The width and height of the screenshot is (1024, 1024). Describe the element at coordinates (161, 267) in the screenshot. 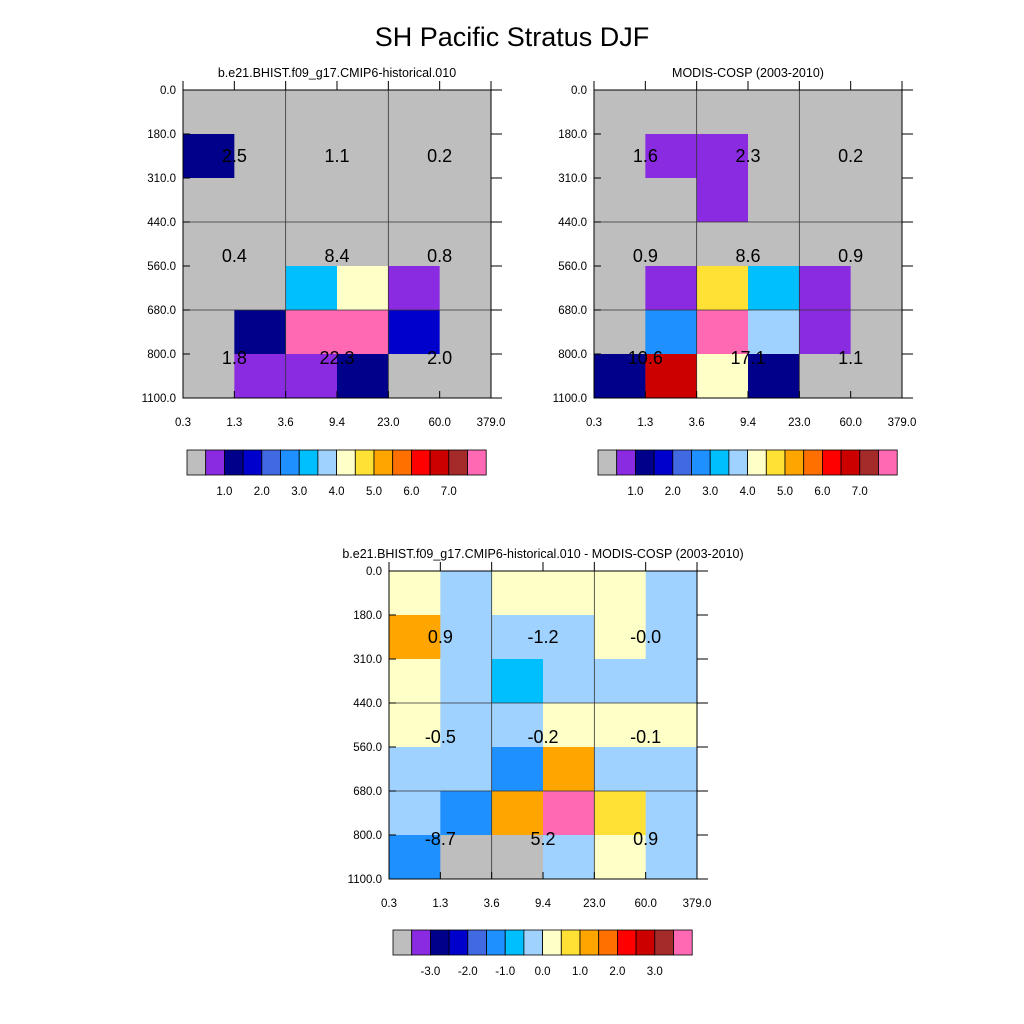

I see `y-tick-label: 560.0` at that location.